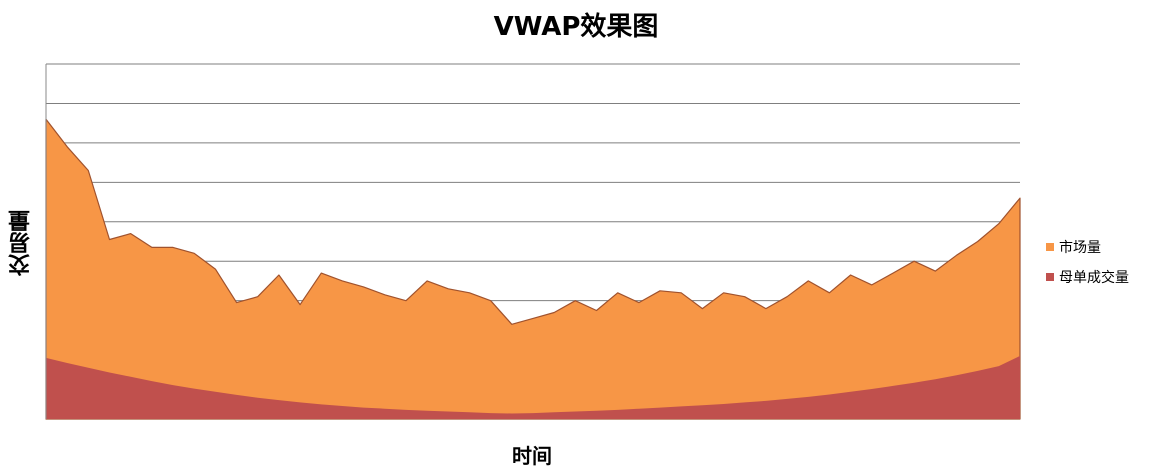 The width and height of the screenshot is (1152, 475). I want to click on legend-swatch-parent-order-volume, so click(1050, 277).